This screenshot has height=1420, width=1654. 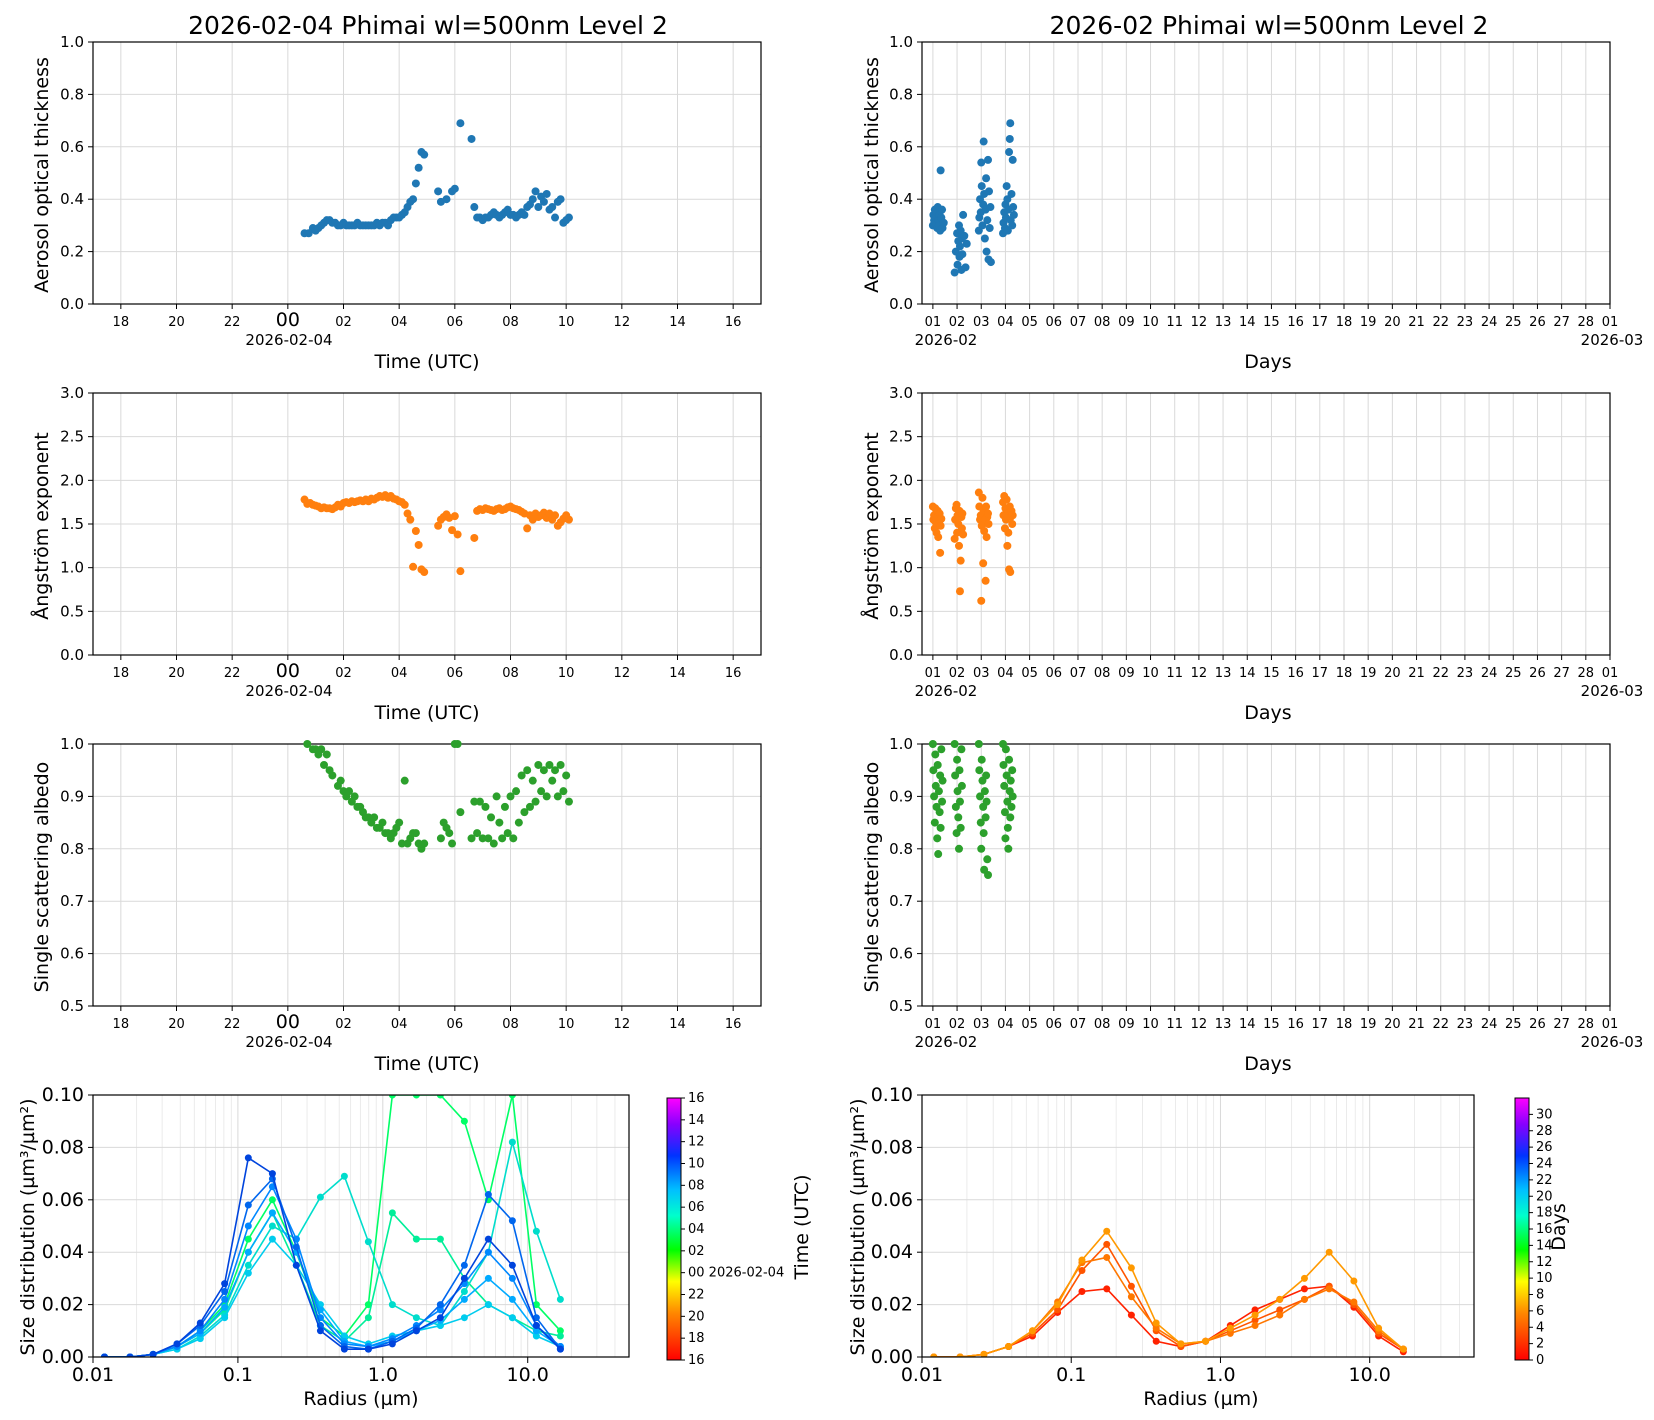 What do you see at coordinates (696, 1142) in the screenshot?
I see `colorbar-tick-label: 12` at bounding box center [696, 1142].